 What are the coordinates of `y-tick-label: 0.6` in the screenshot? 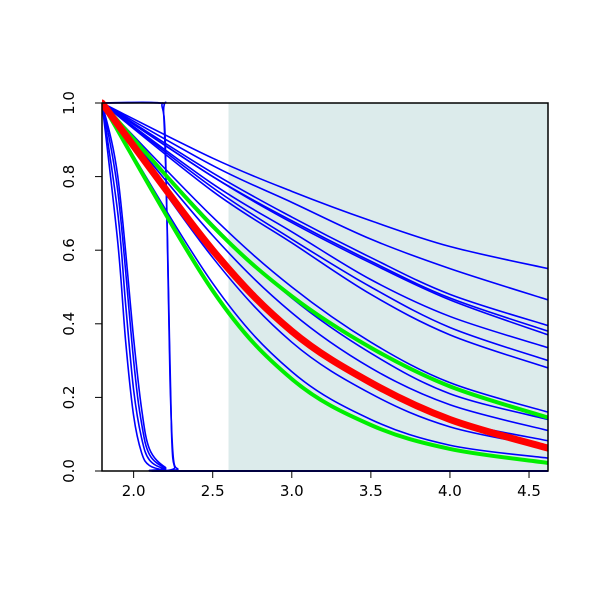 It's located at (69, 250).